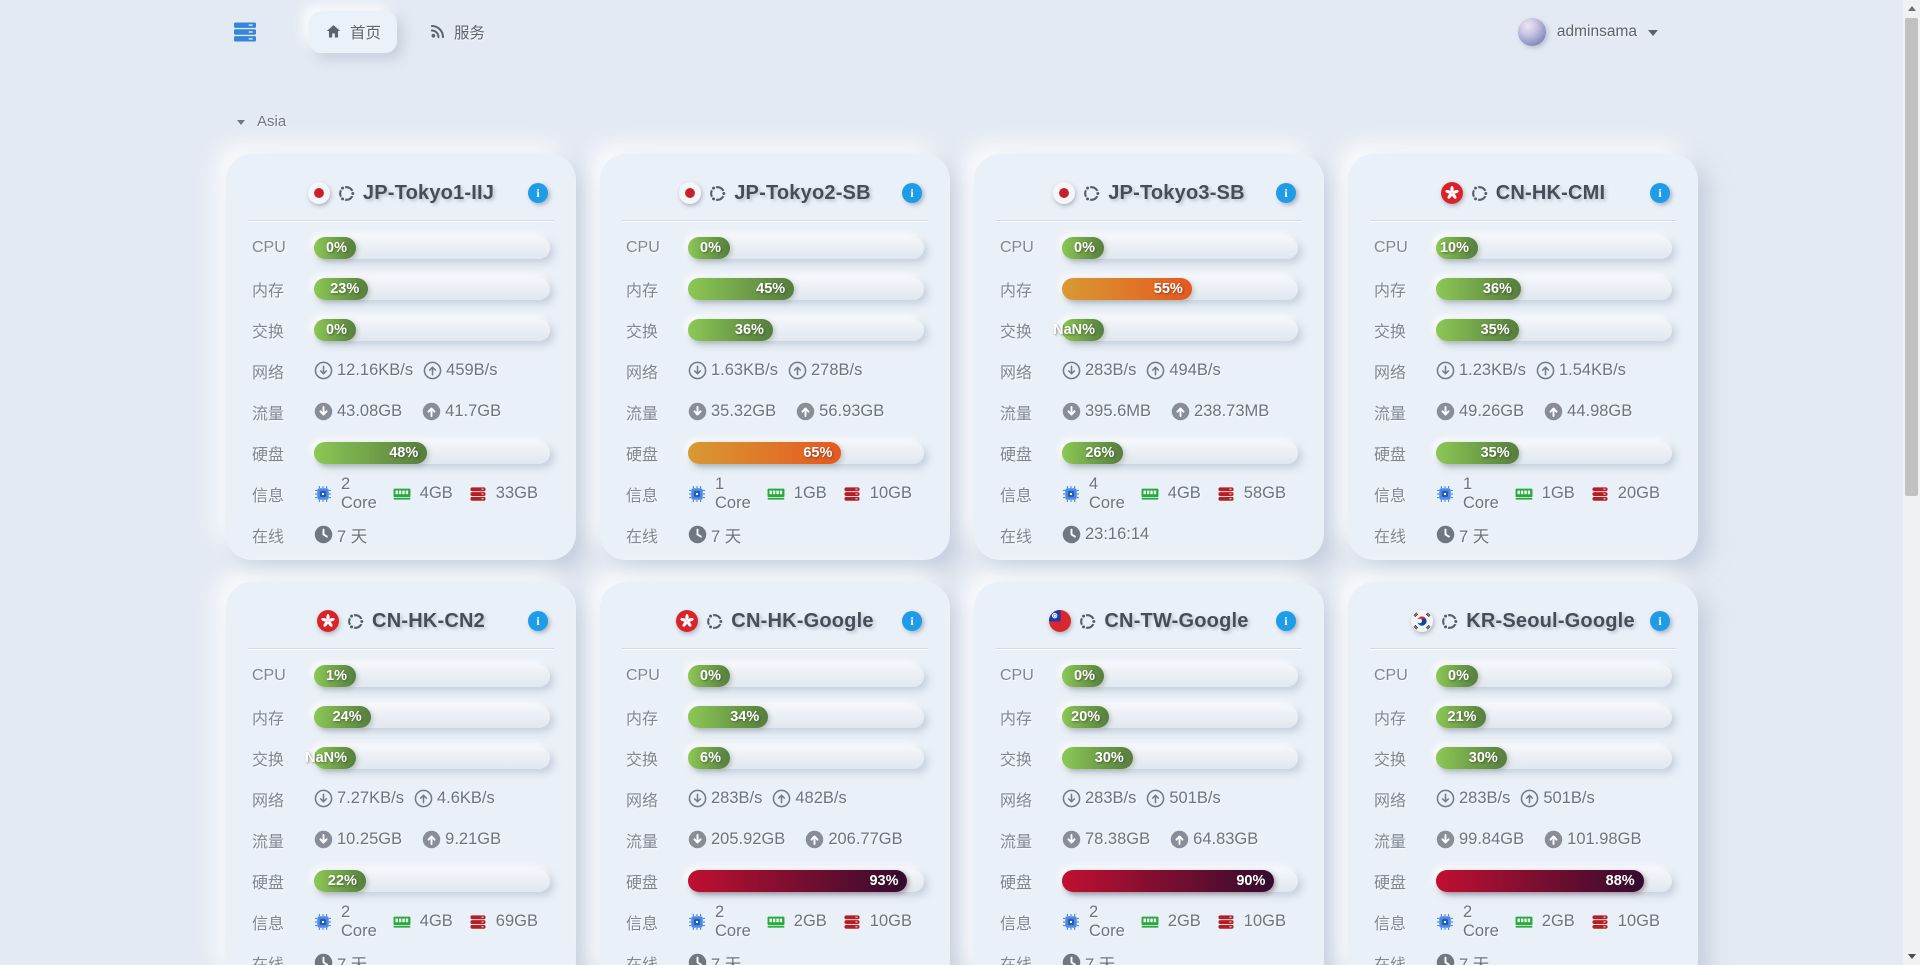  Describe the element at coordinates (1911, 257) in the screenshot. I see `scrollbar-thumb` at that location.